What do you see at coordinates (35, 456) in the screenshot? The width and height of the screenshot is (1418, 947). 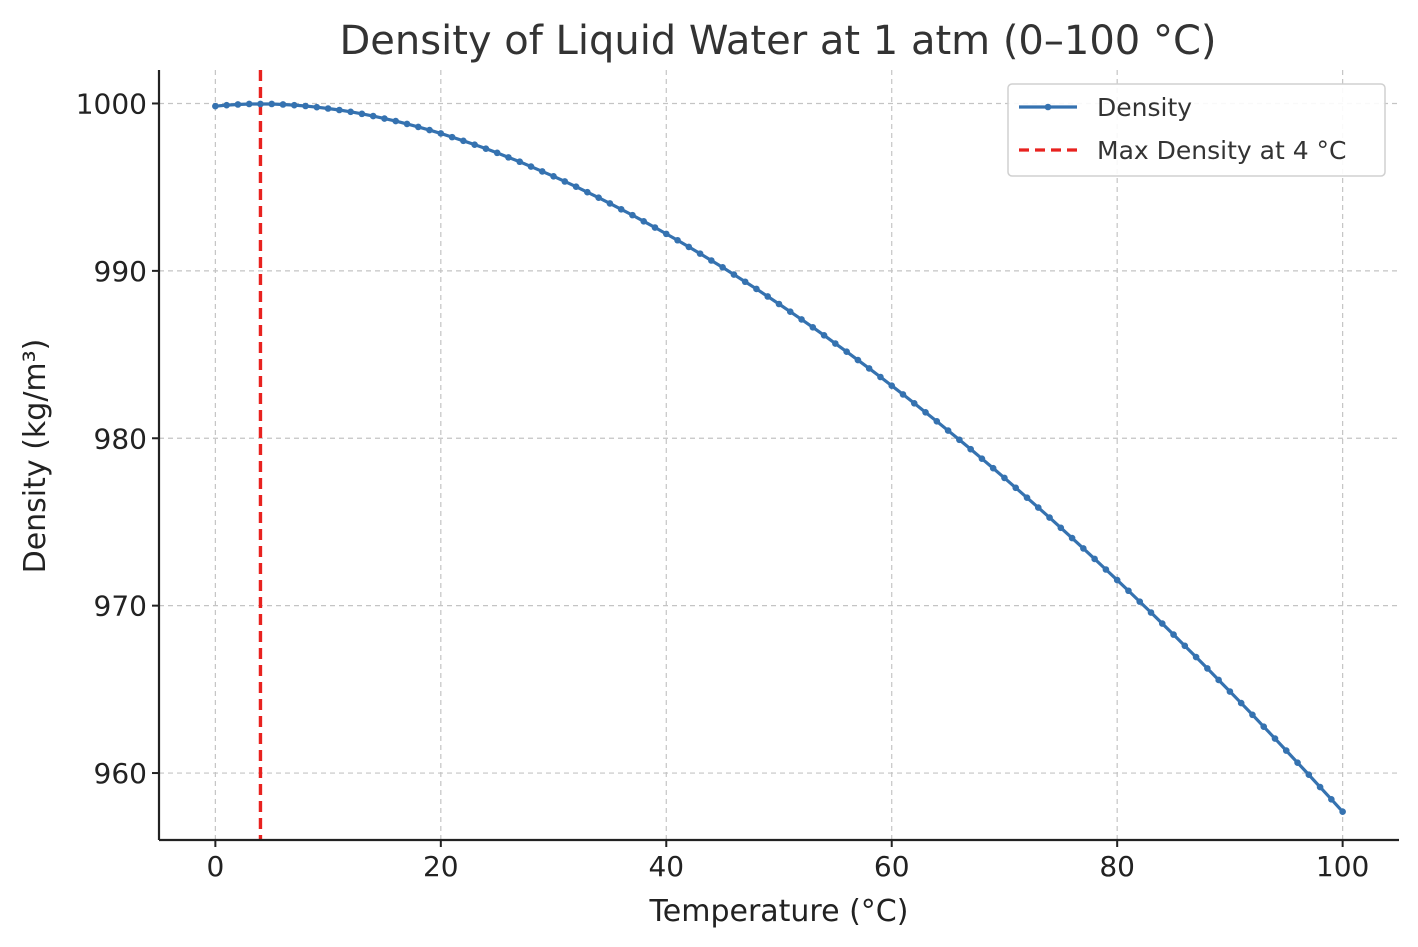 I see `y-axis-label: Density (kg/m³)` at bounding box center [35, 456].